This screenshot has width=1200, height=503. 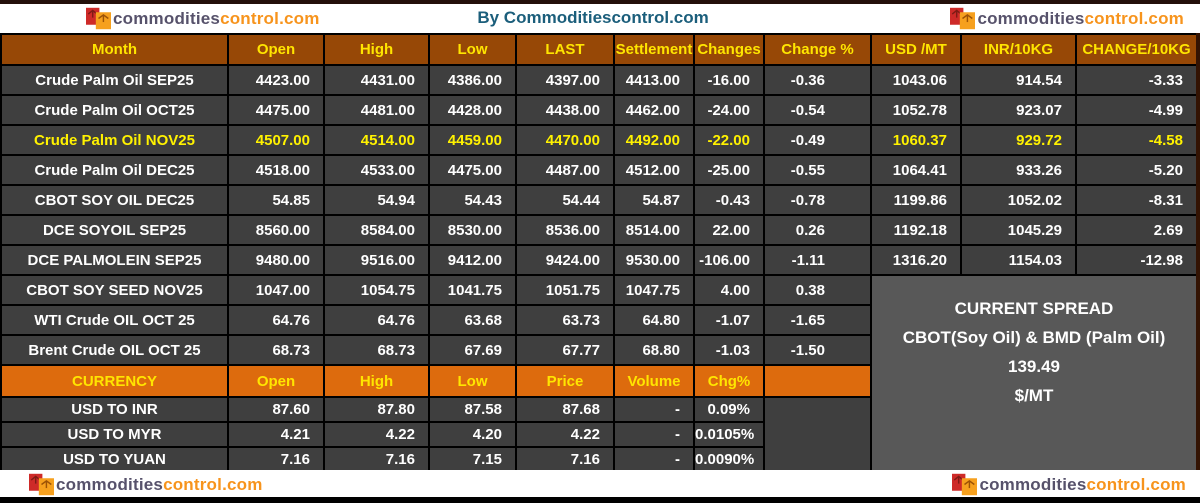 What do you see at coordinates (114, 140) in the screenshot?
I see `instrument-name: Crude Palm Oil NOV25` at bounding box center [114, 140].